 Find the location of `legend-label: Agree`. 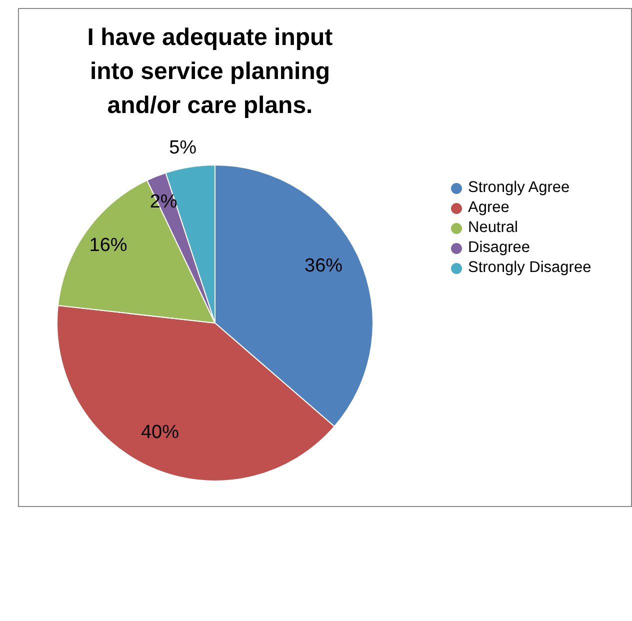

legend-label: Agree is located at coordinates (489, 208).